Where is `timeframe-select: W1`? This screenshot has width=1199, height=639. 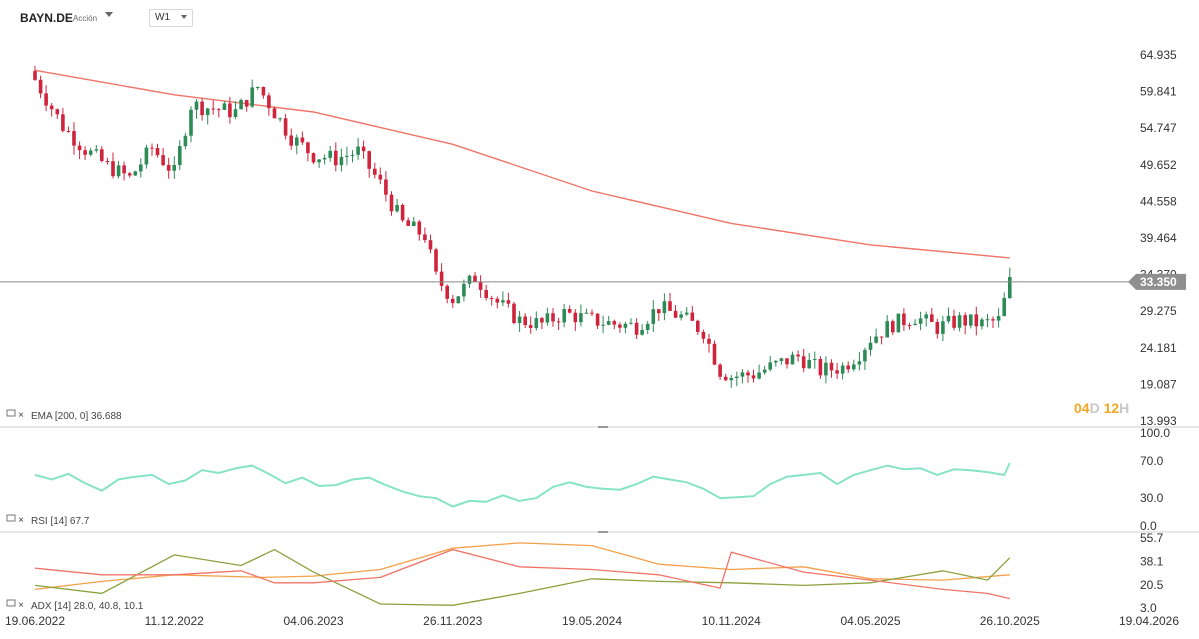
timeframe-select: W1 is located at coordinates (171, 18).